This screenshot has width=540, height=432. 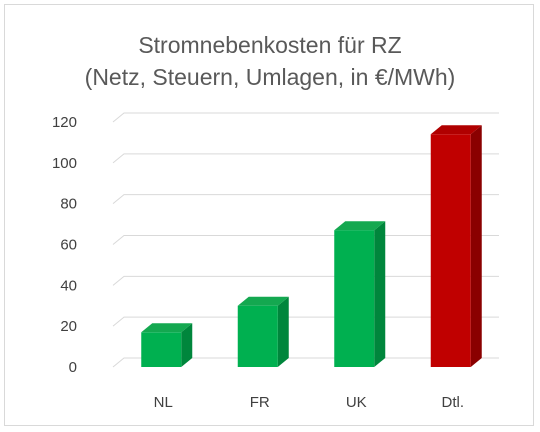 I want to click on y-tick-label: 60, so click(x=68, y=245).